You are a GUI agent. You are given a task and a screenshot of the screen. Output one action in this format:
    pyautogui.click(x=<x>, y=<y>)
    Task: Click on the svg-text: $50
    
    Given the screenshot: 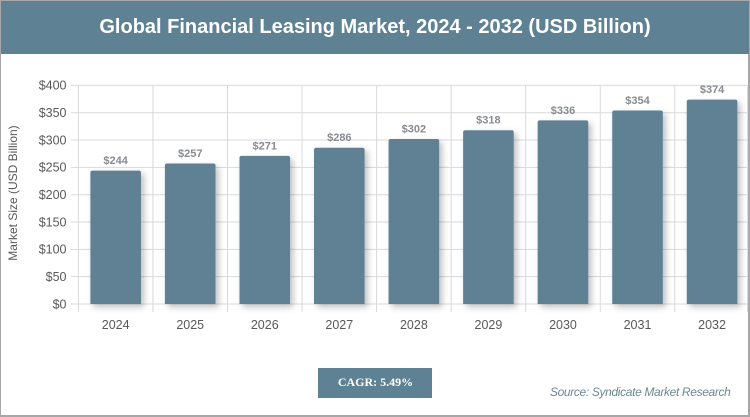 What is the action you would take?
    pyautogui.click(x=56, y=277)
    